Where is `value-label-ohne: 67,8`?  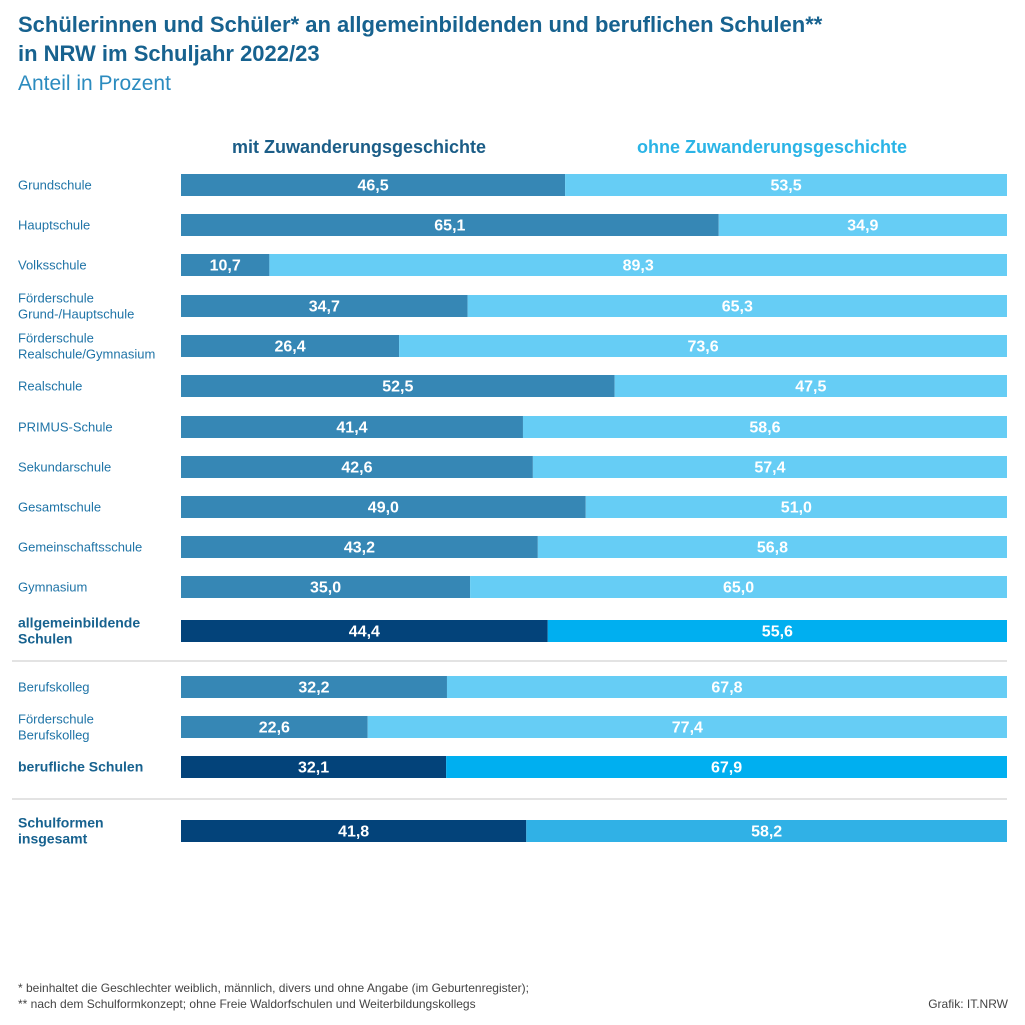
value-label-ohne: 67,8 is located at coordinates (726, 688).